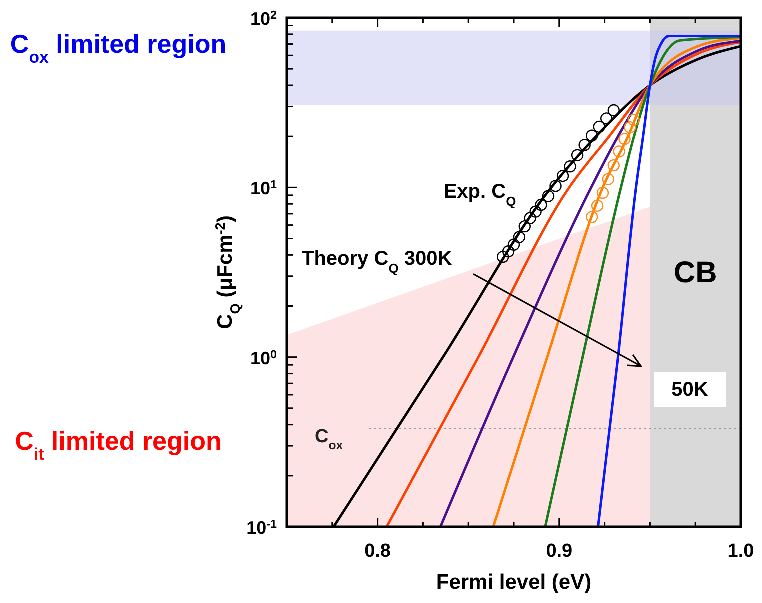  Describe the element at coordinates (118, 445) in the screenshot. I see `text: C$_{it}$ limited region` at that location.